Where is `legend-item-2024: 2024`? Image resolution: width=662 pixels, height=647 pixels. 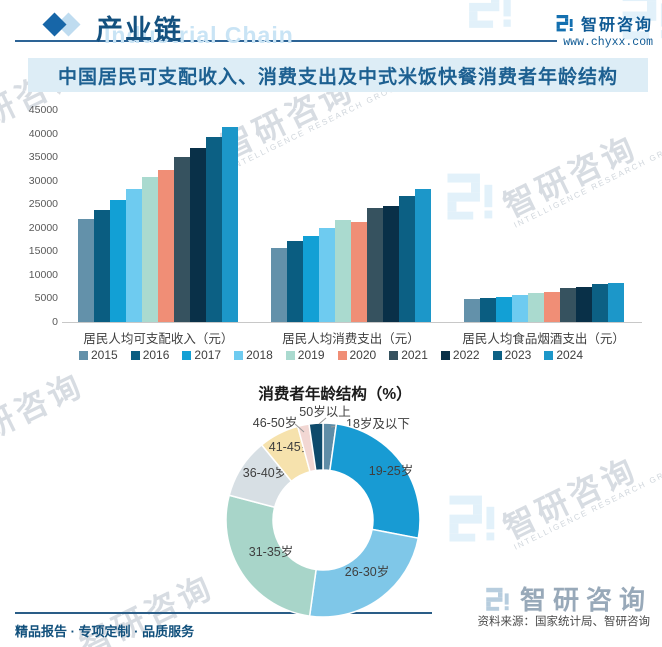
legend-item-2024: 2024 is located at coordinates (563, 355).